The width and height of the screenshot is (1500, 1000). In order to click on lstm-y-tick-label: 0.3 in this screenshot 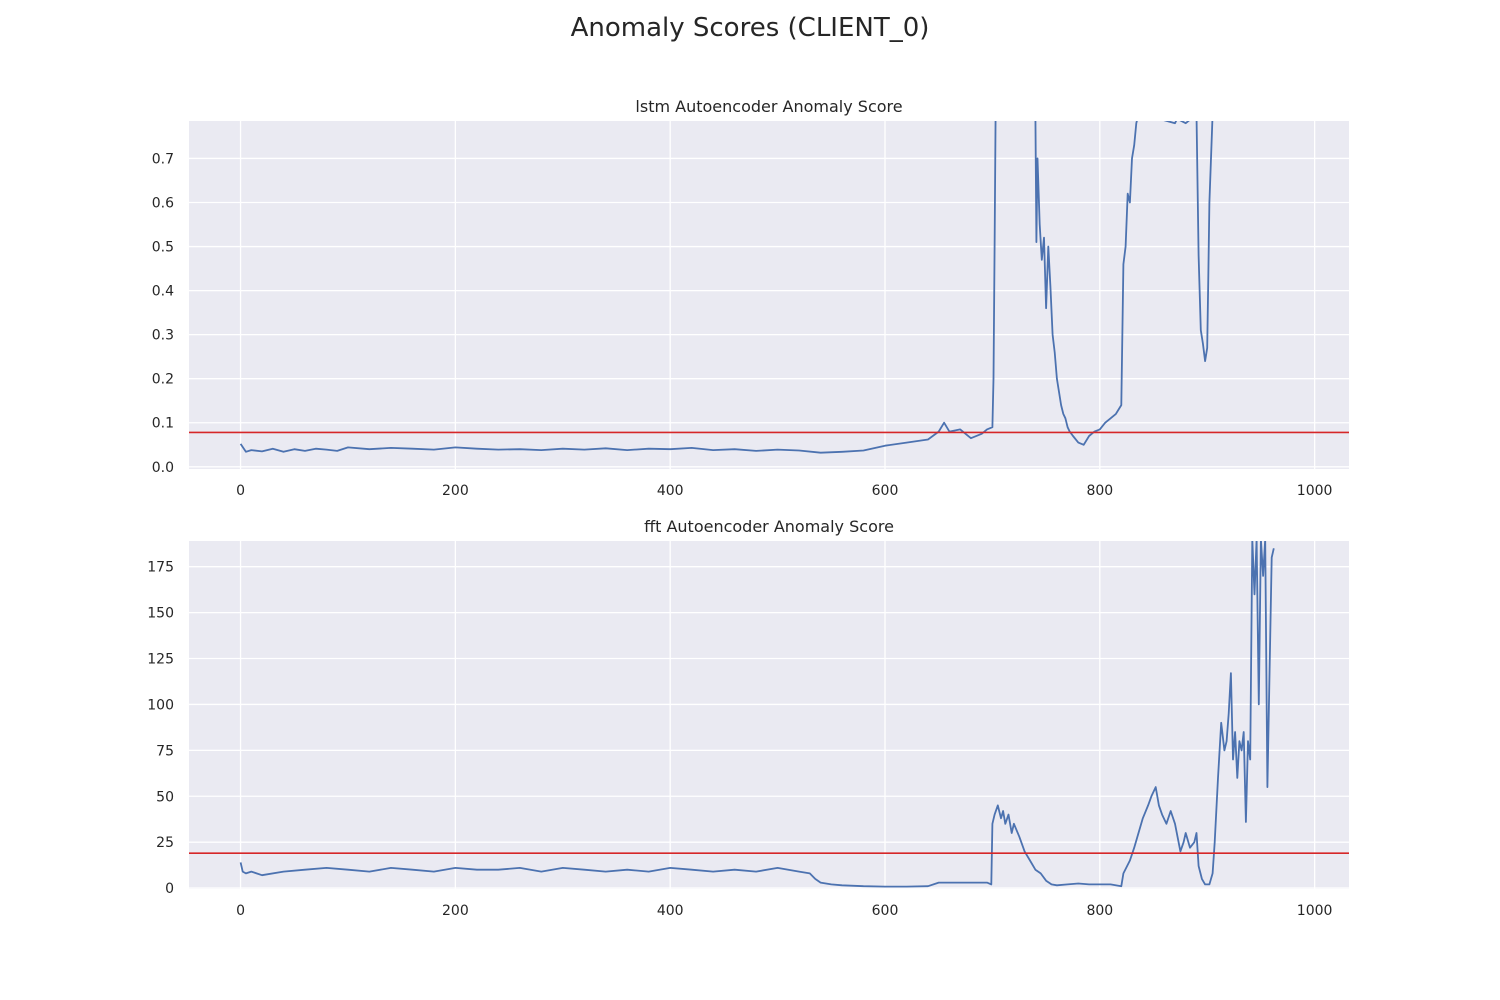, I will do `click(163, 336)`.